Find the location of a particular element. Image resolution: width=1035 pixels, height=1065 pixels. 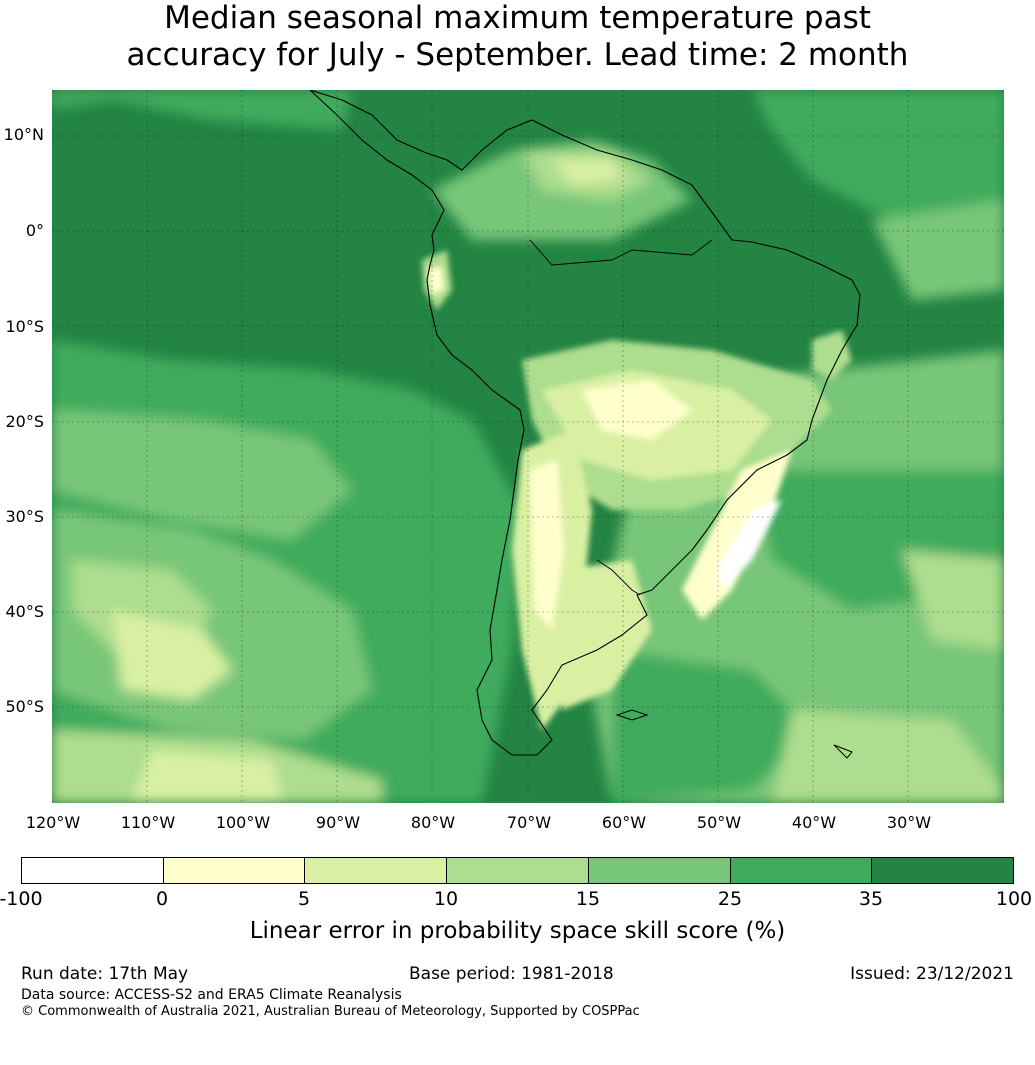

amazon-river is located at coordinates (621, 252).